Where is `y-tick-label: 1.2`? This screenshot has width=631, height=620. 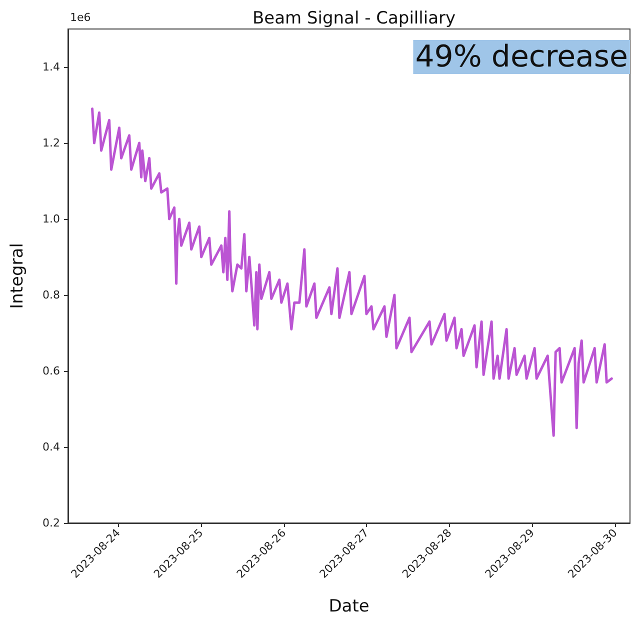
y-tick-label: 1.2 is located at coordinates (51, 143).